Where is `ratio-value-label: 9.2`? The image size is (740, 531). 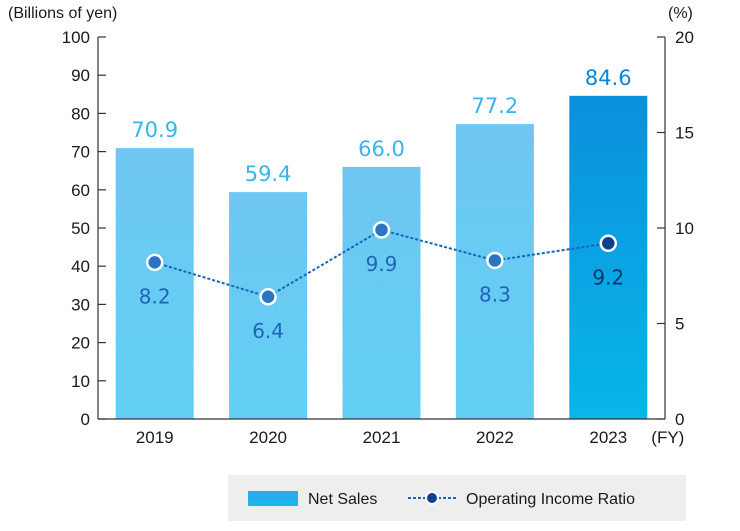
ratio-value-label: 9.2 is located at coordinates (608, 277).